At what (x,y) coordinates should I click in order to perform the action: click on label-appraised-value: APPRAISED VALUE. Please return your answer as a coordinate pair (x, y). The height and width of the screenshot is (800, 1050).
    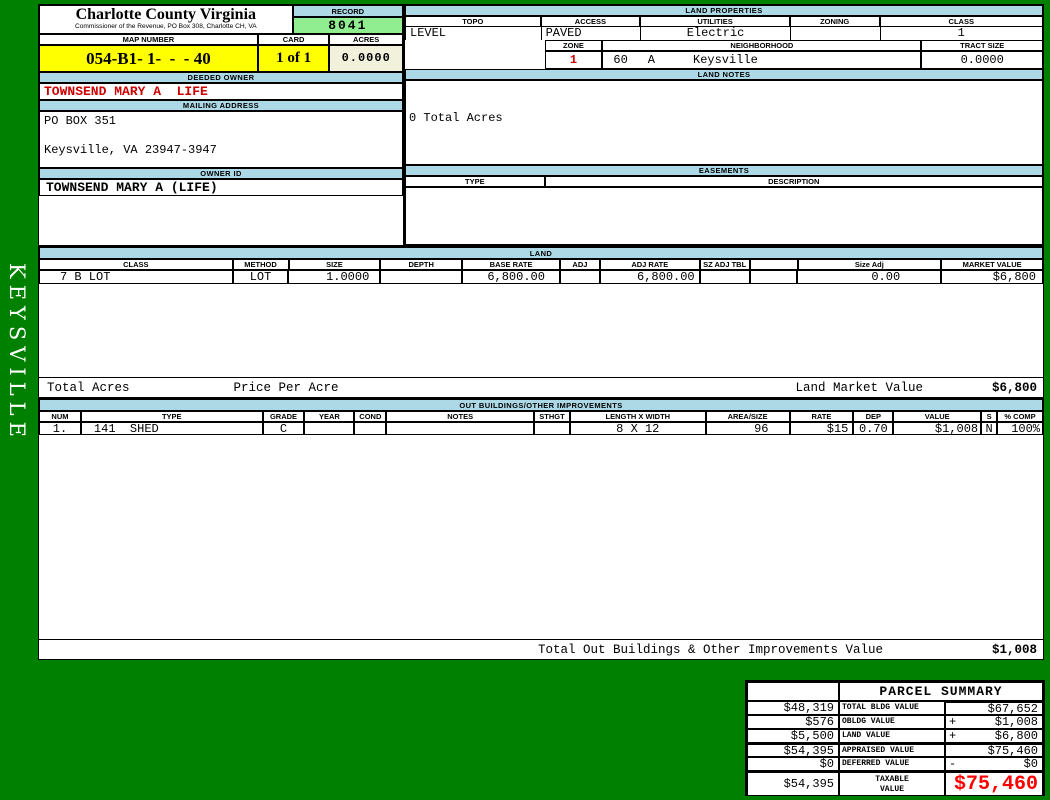
    Looking at the image, I should click on (892, 750).